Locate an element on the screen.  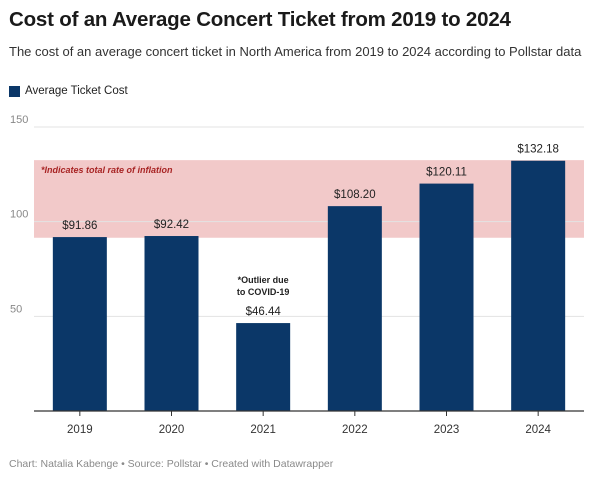
legend: Average Ticket Cost is located at coordinates (68, 91).